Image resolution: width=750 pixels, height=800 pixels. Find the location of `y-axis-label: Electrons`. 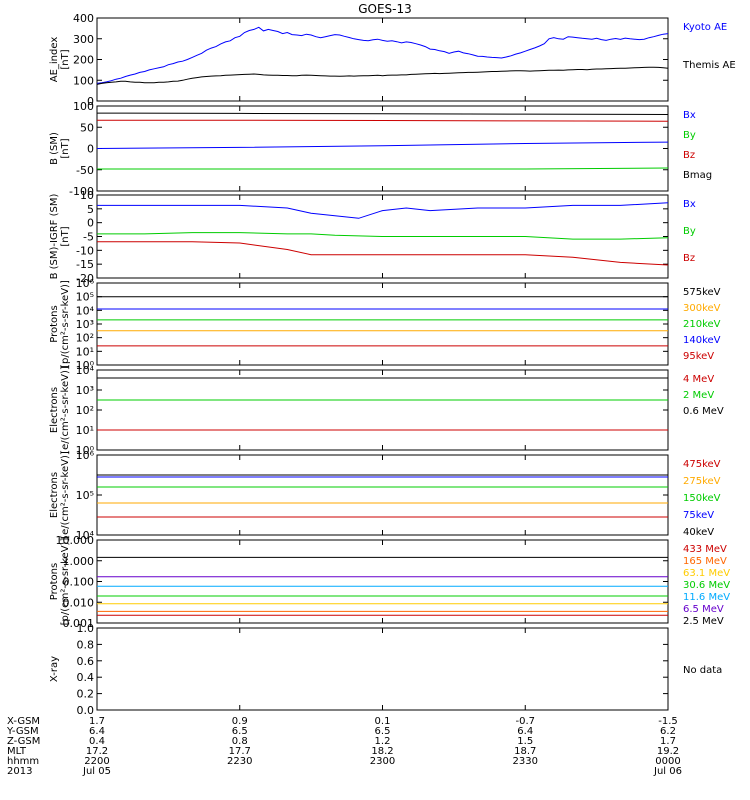

y-axis-label: Electrons is located at coordinates (54, 495).